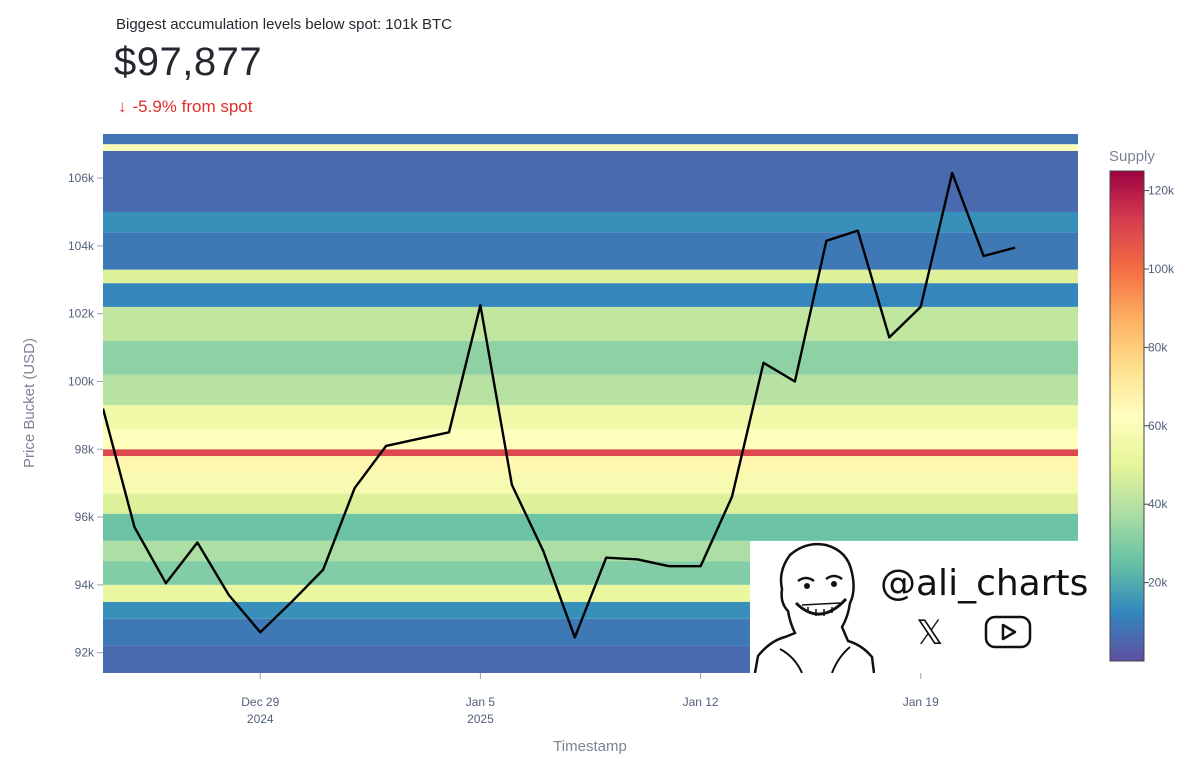 The height and width of the screenshot is (776, 1200). I want to click on colorbar-tick-label: 100k, so click(1161, 269).